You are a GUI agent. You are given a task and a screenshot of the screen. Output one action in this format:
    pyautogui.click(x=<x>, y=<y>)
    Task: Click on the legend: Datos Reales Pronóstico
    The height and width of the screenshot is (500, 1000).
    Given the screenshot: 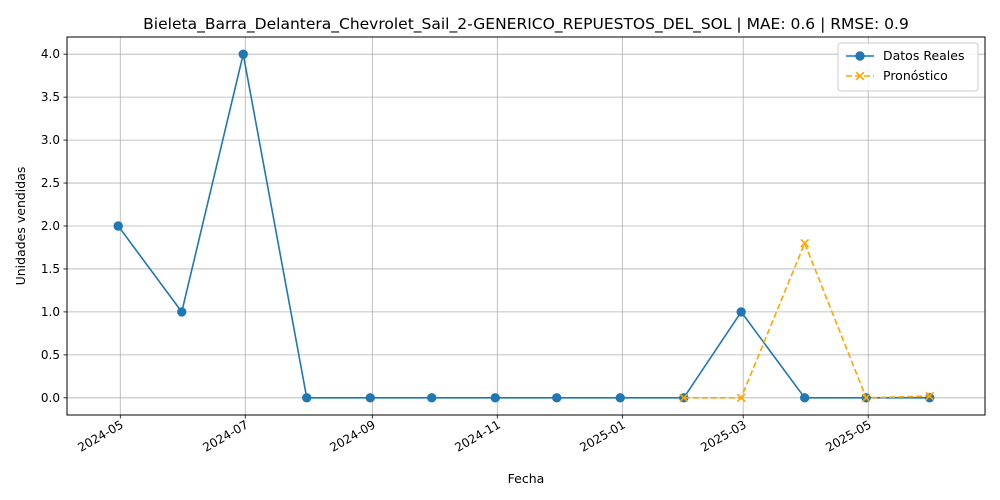 What is the action you would take?
    pyautogui.click(x=908, y=67)
    